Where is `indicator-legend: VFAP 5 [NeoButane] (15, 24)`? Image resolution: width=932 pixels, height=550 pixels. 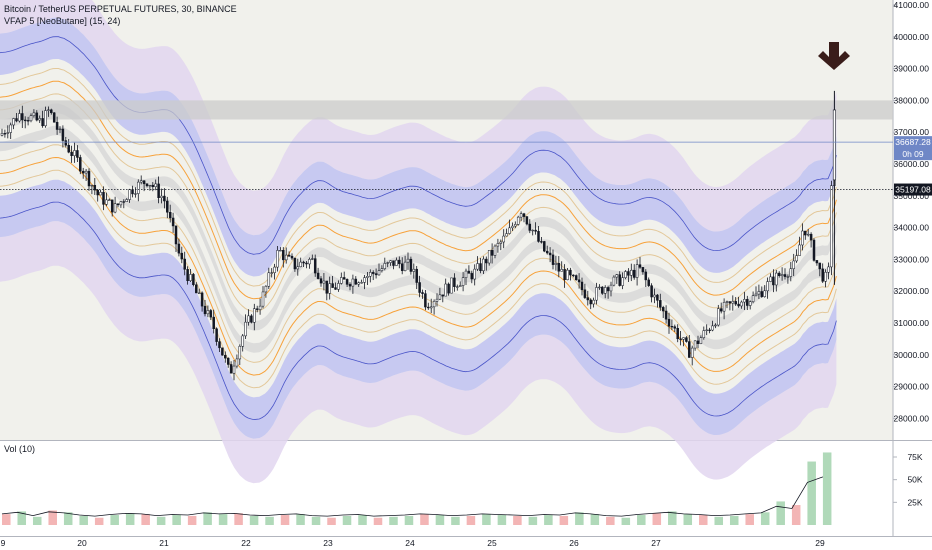 indicator-legend: VFAP 5 [NeoButane] (15, 24) is located at coordinates (62, 21).